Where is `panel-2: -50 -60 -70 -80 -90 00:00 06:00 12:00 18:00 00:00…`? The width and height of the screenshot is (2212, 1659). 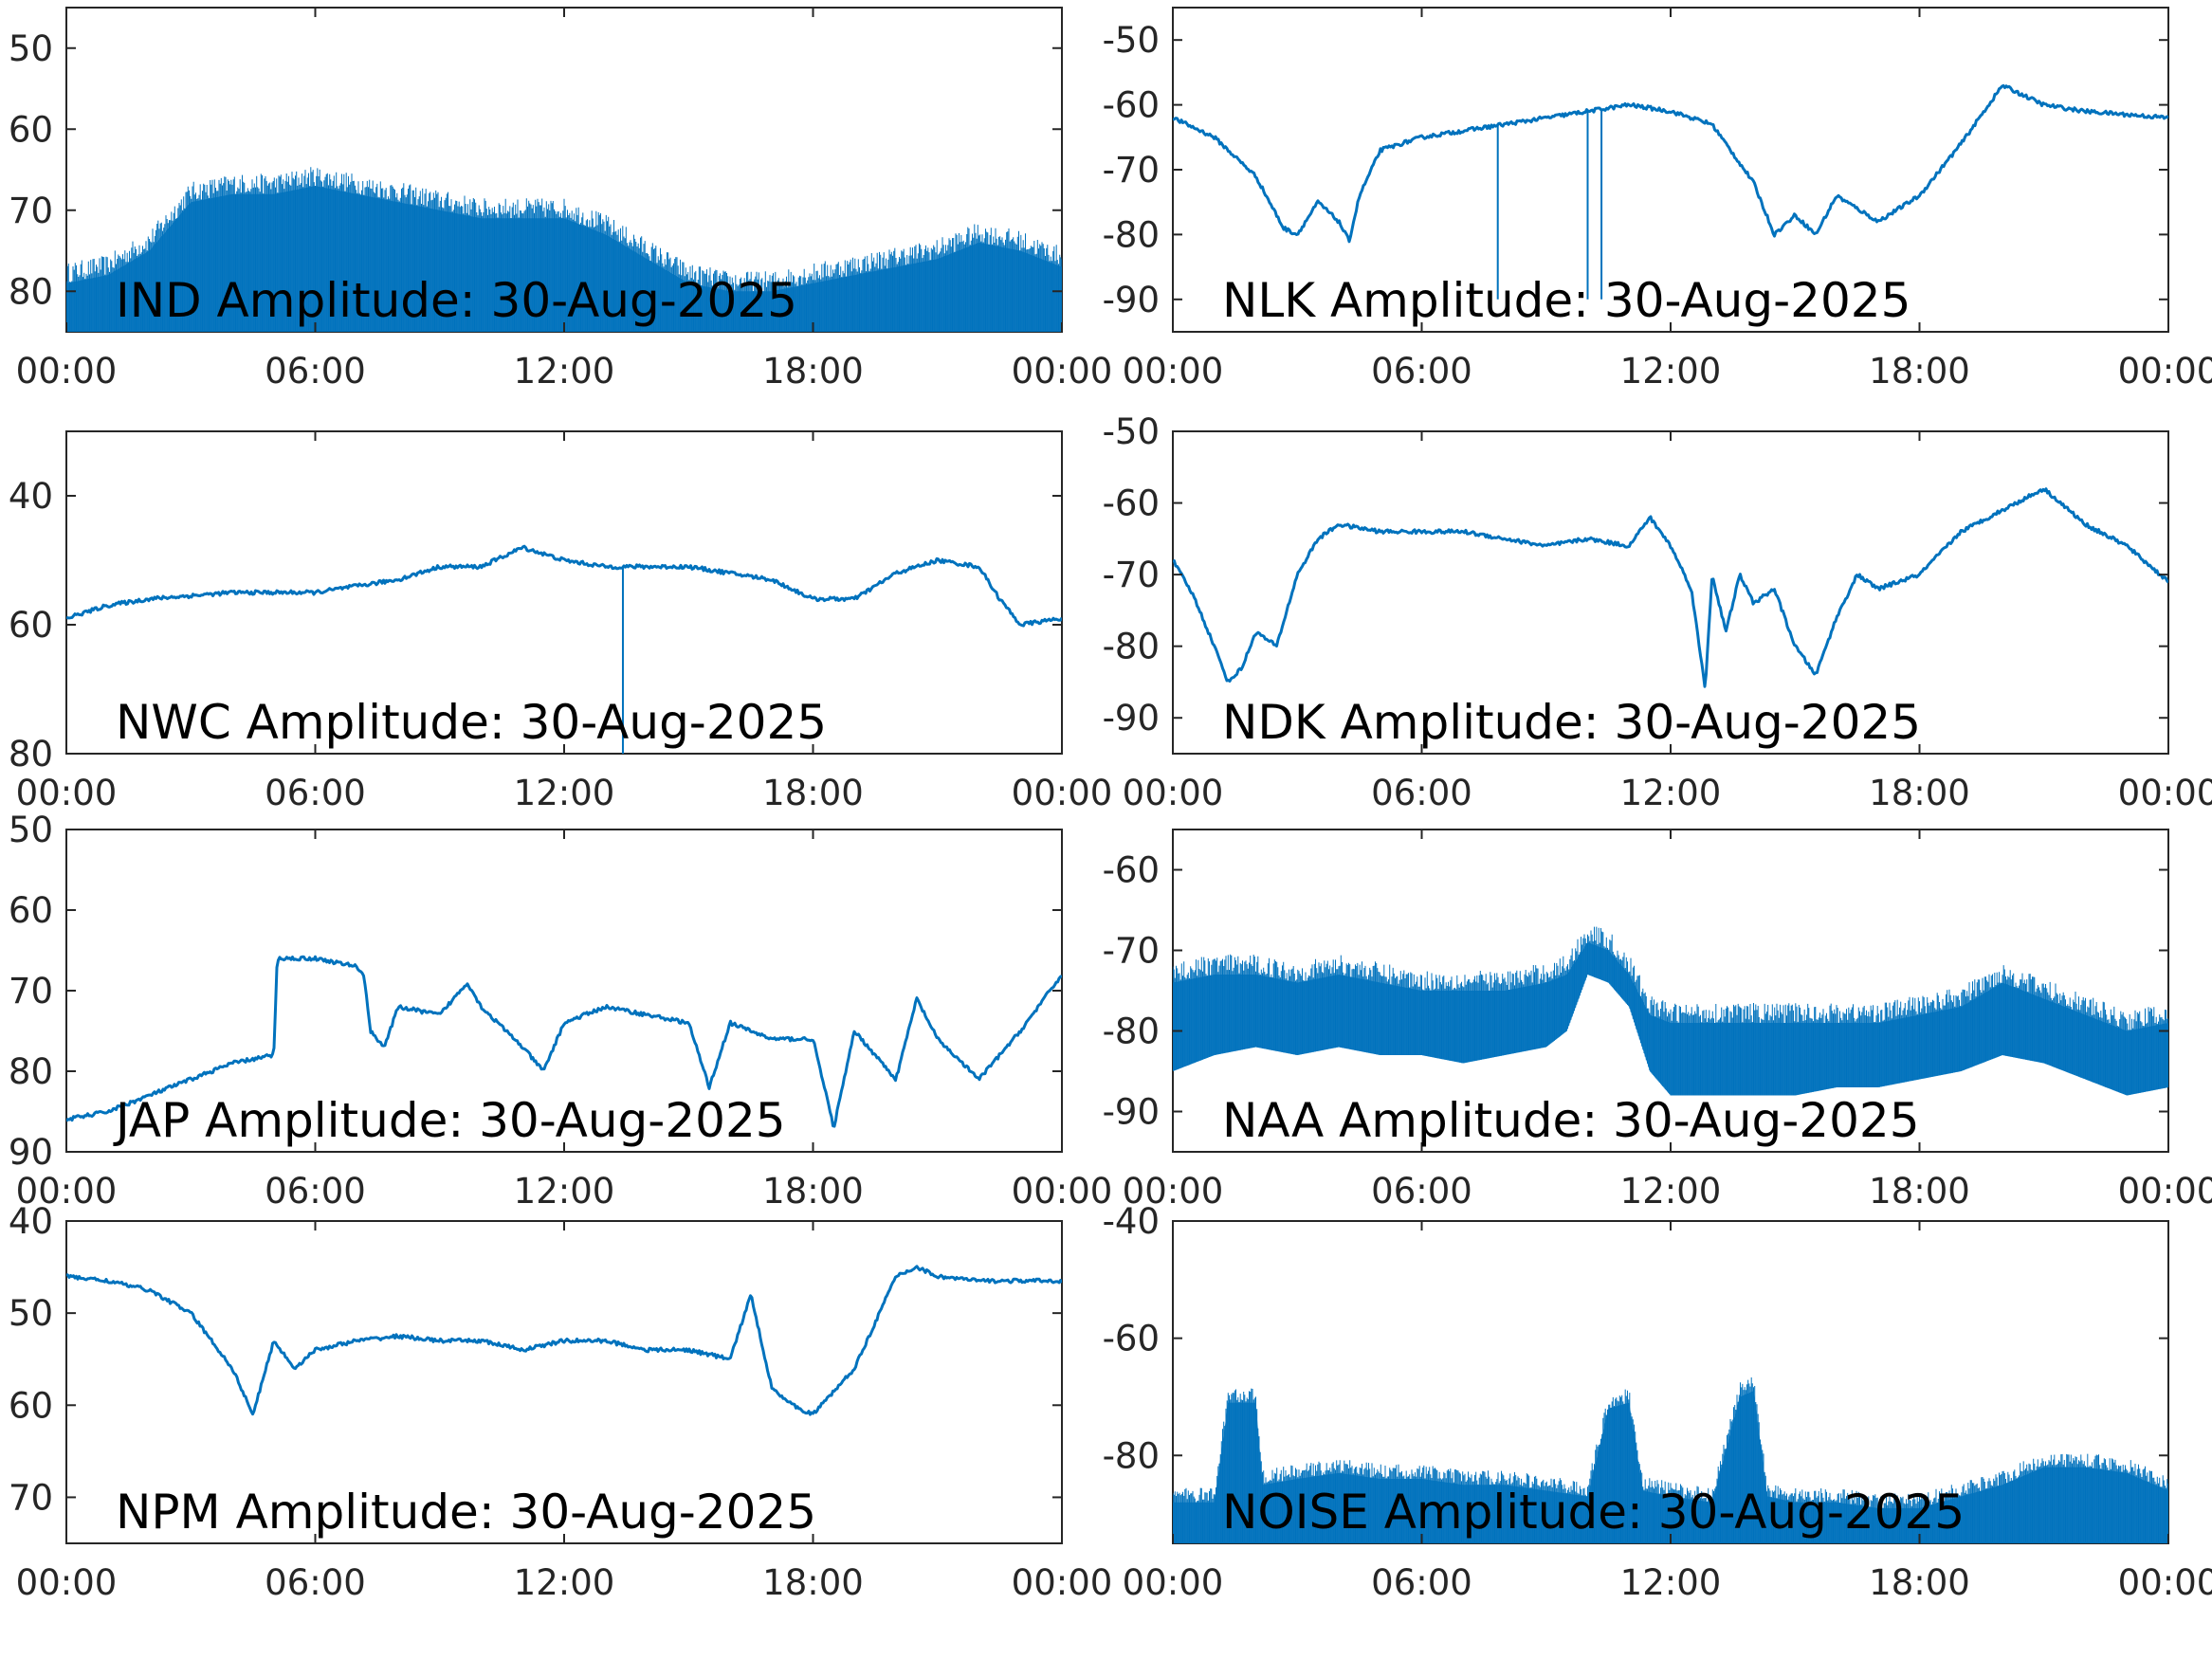
panel-2: -50 -60 -70 -80 -90 00:00 06:00 12:00 18:00 00:00… is located at coordinates (1657, 199).